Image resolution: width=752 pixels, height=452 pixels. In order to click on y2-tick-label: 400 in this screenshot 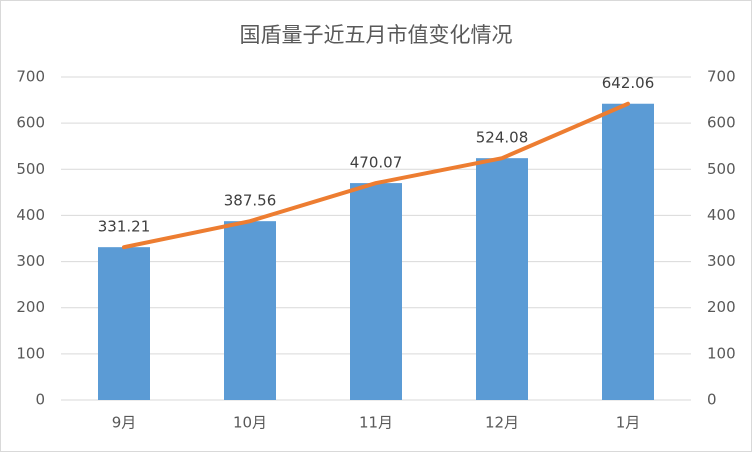, I will do `click(721, 215)`.